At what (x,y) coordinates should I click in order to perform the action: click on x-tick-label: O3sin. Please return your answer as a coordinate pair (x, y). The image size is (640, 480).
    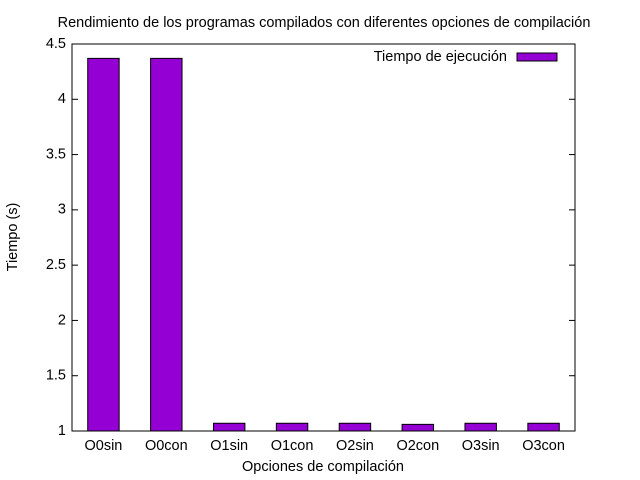
    Looking at the image, I should click on (481, 446).